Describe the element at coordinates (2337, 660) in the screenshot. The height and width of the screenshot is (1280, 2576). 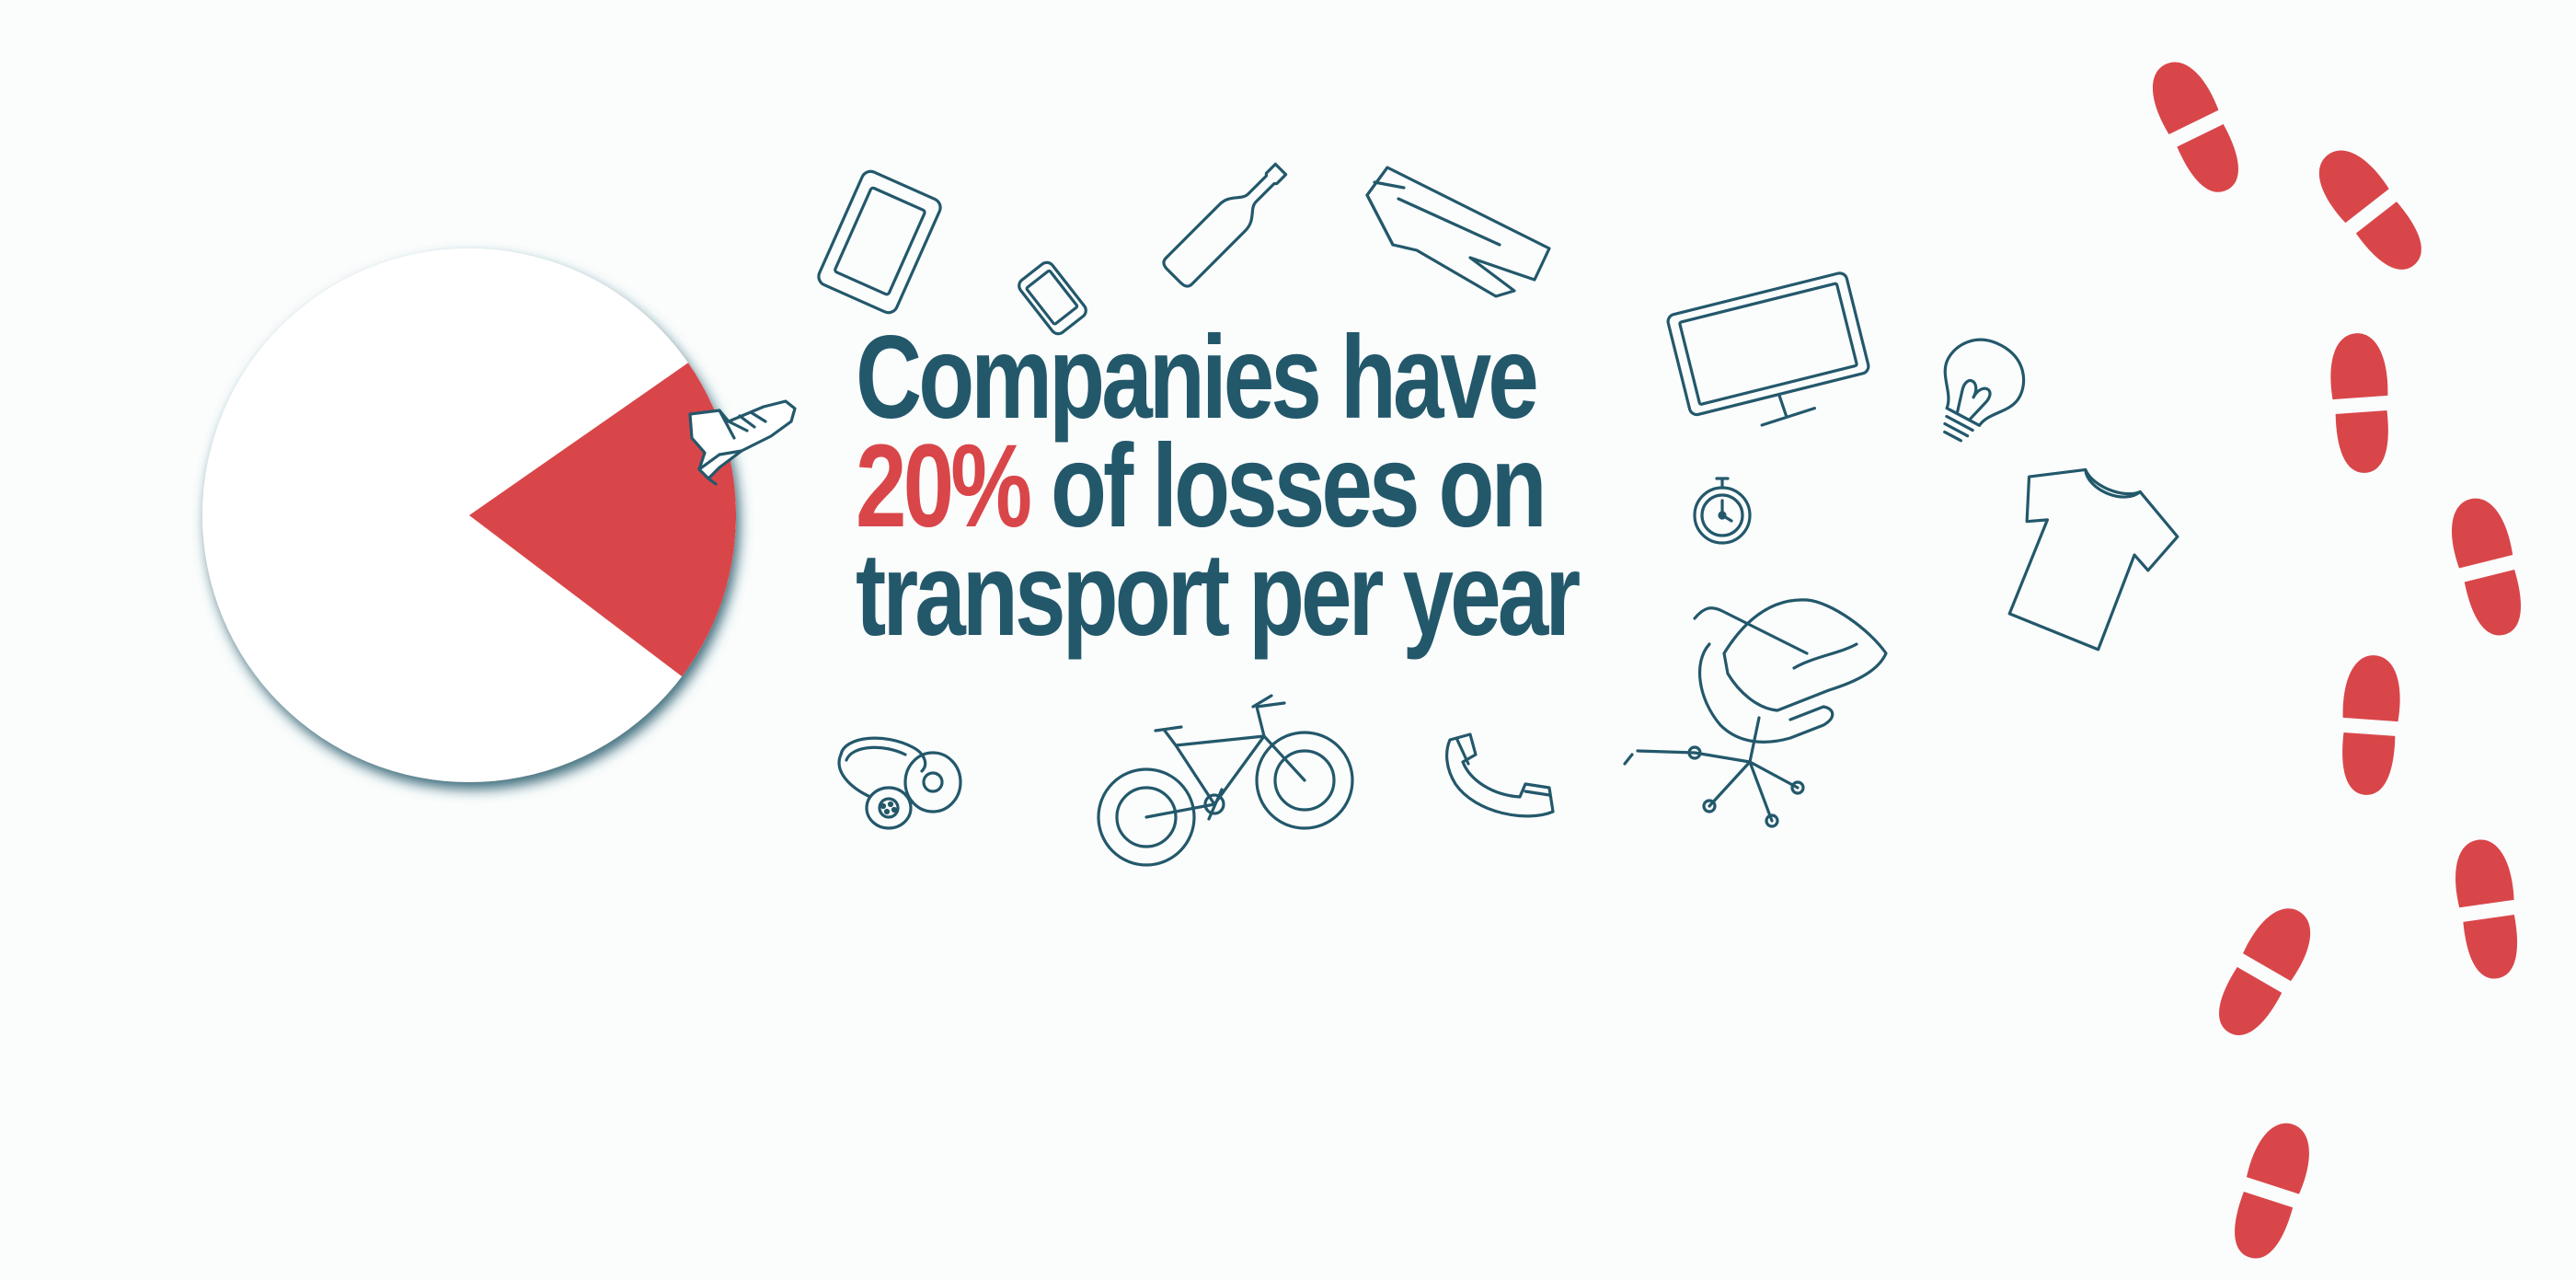
I see `footprints-icon` at that location.